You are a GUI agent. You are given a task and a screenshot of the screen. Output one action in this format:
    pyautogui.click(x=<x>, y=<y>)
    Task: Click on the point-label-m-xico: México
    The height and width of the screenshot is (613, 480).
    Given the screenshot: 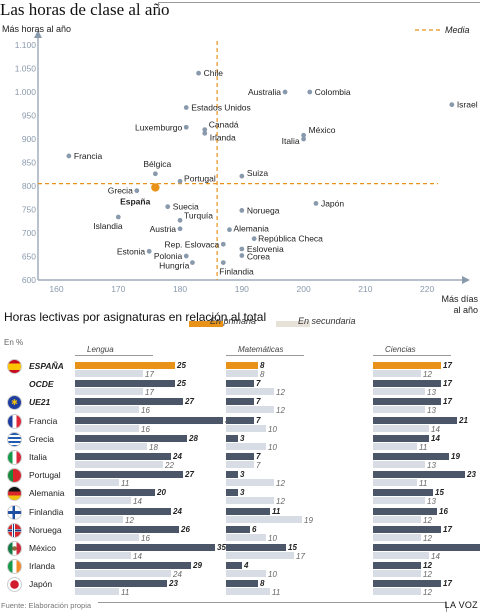 What is the action you would take?
    pyautogui.click(x=322, y=130)
    